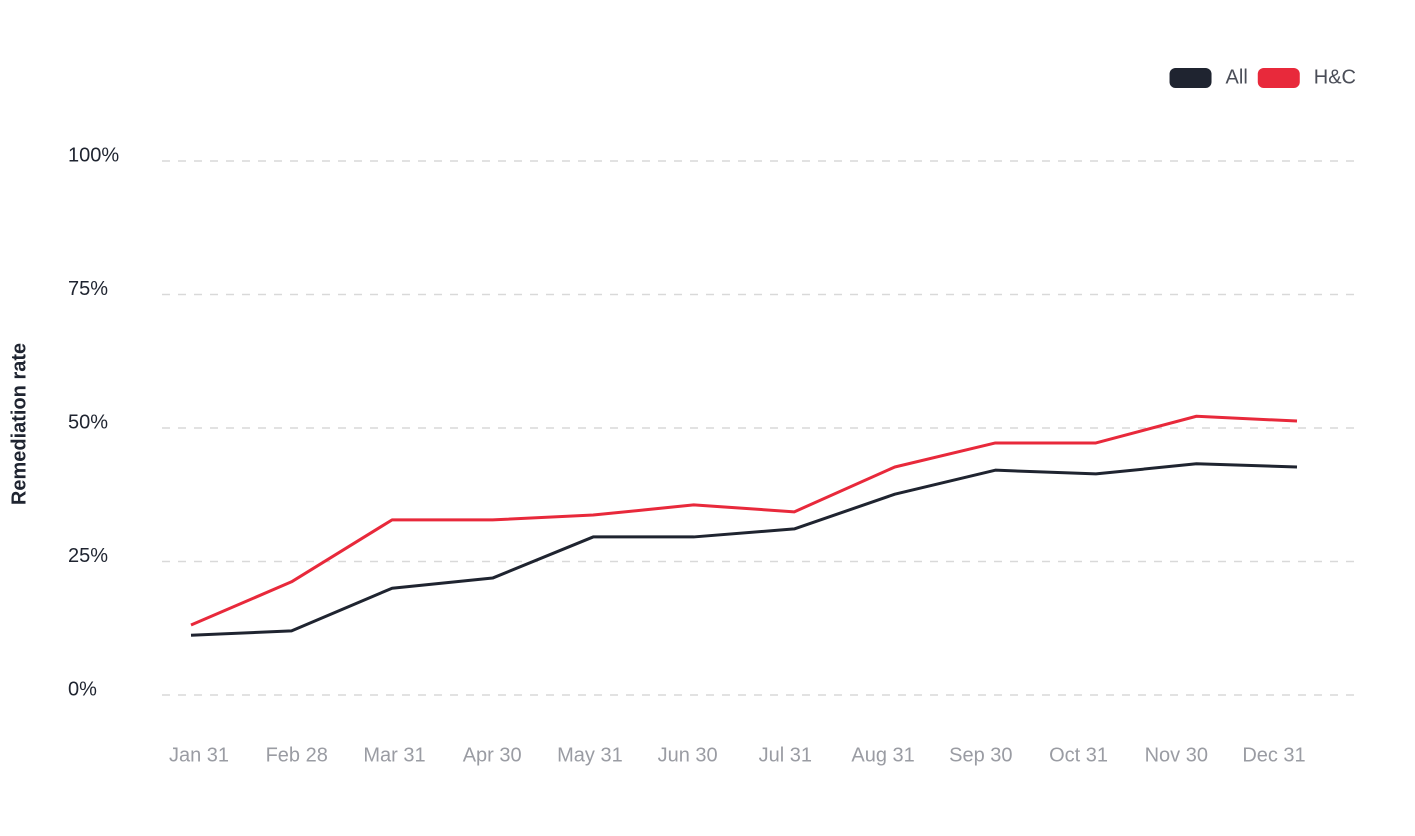  I want to click on x-tick-label: Apr 30, so click(492, 755).